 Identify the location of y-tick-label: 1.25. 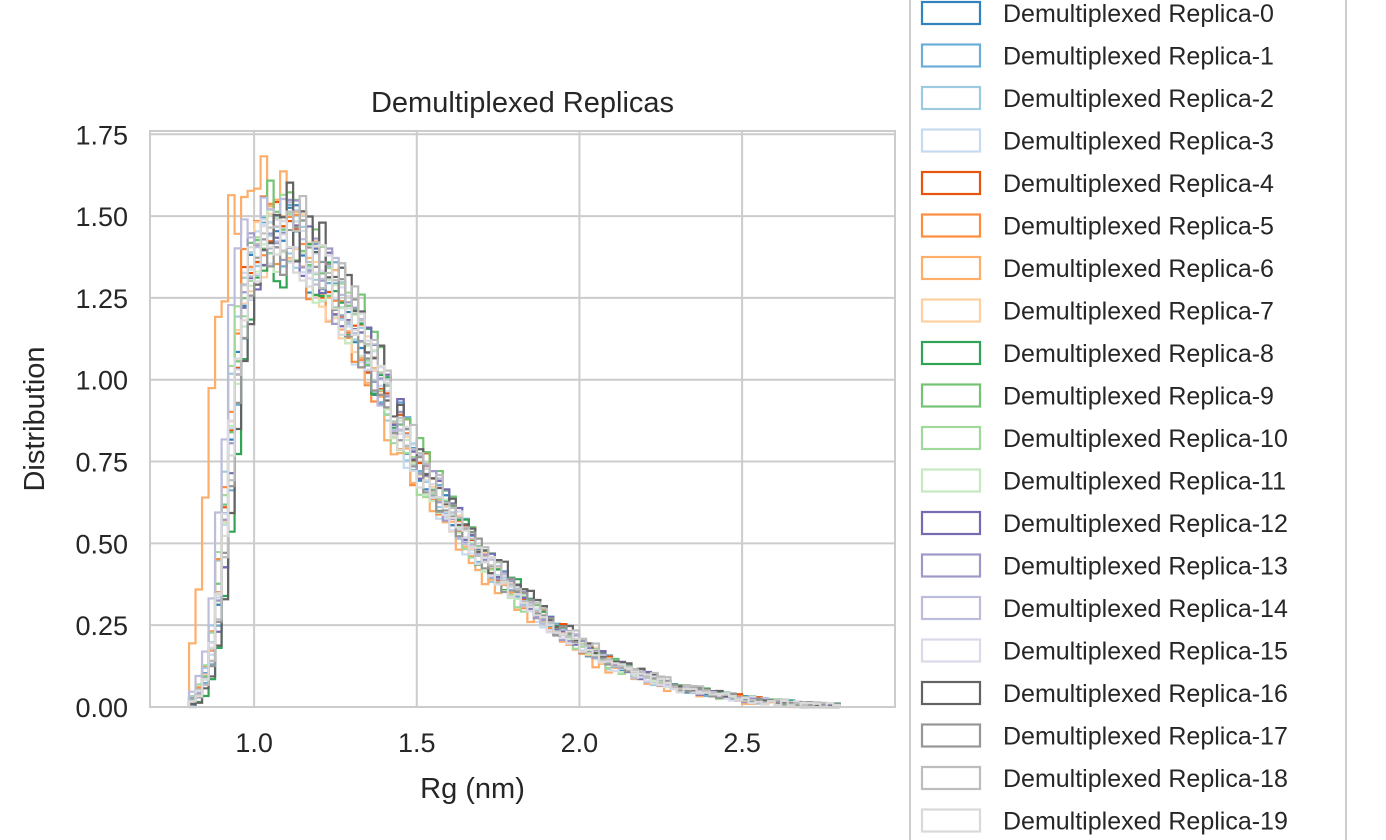
(101, 299).